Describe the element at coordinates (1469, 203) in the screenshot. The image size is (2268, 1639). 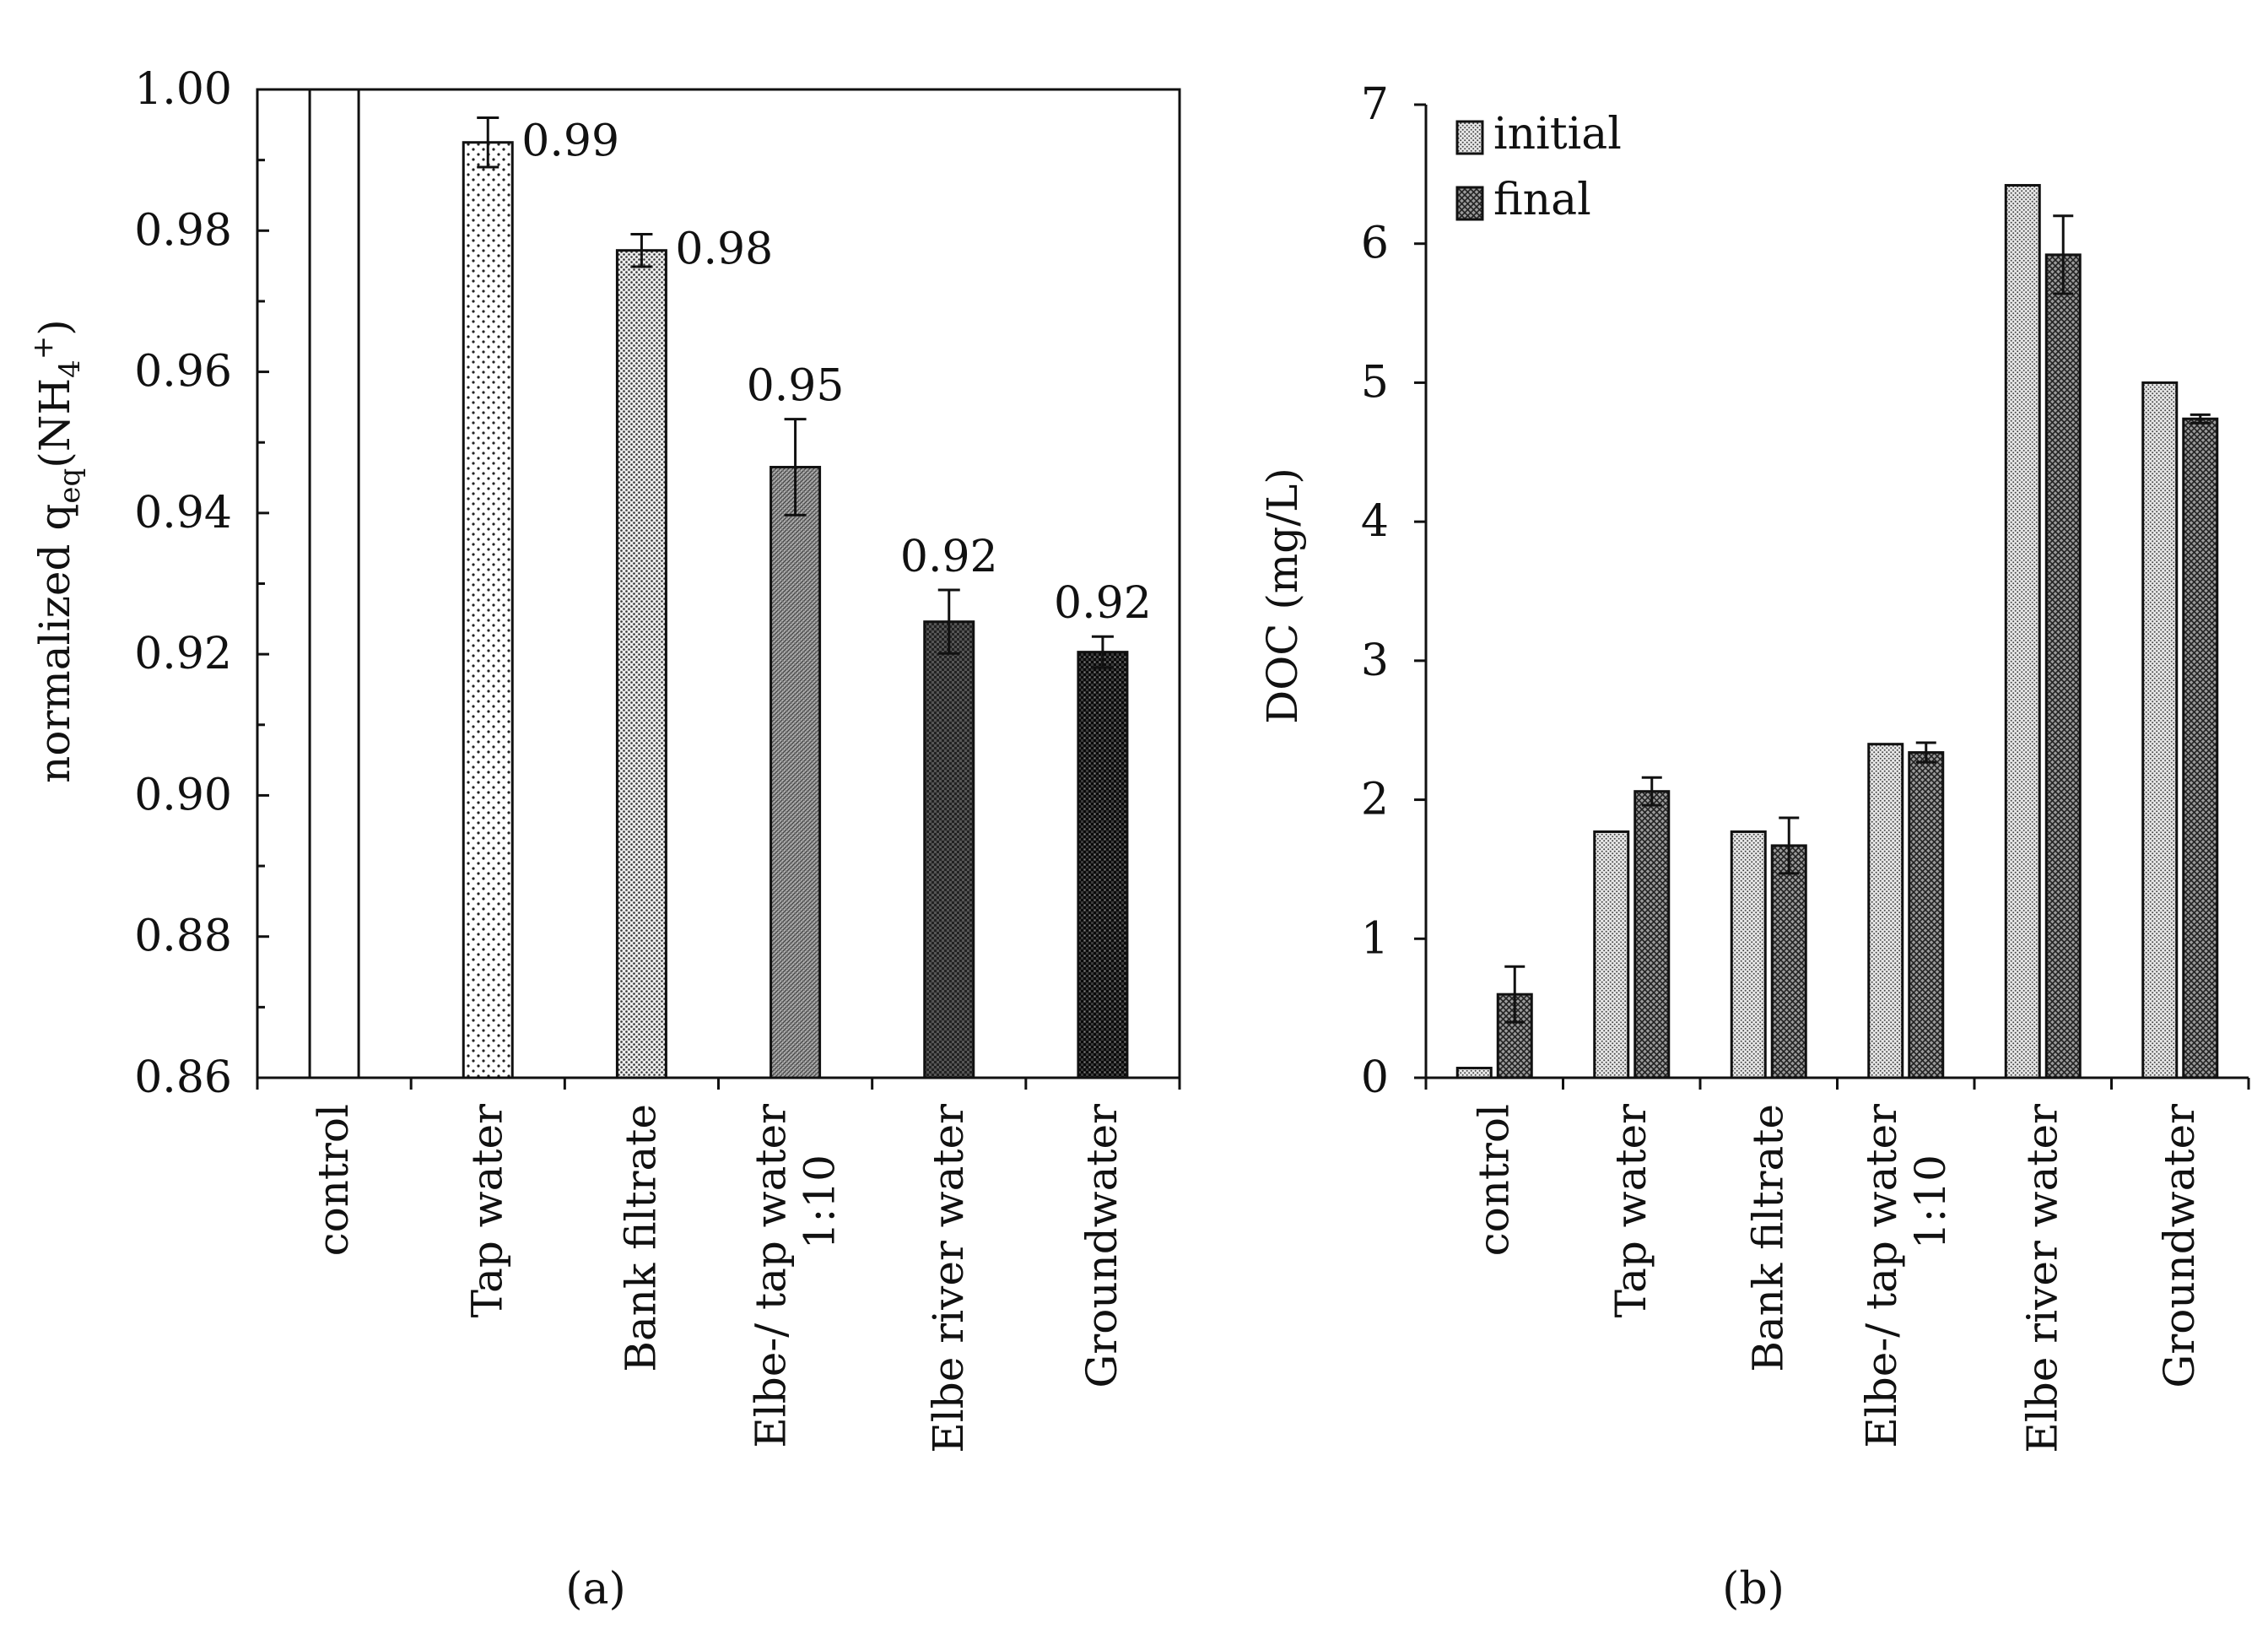
I see `chart-b-legend-swatch-final` at that location.